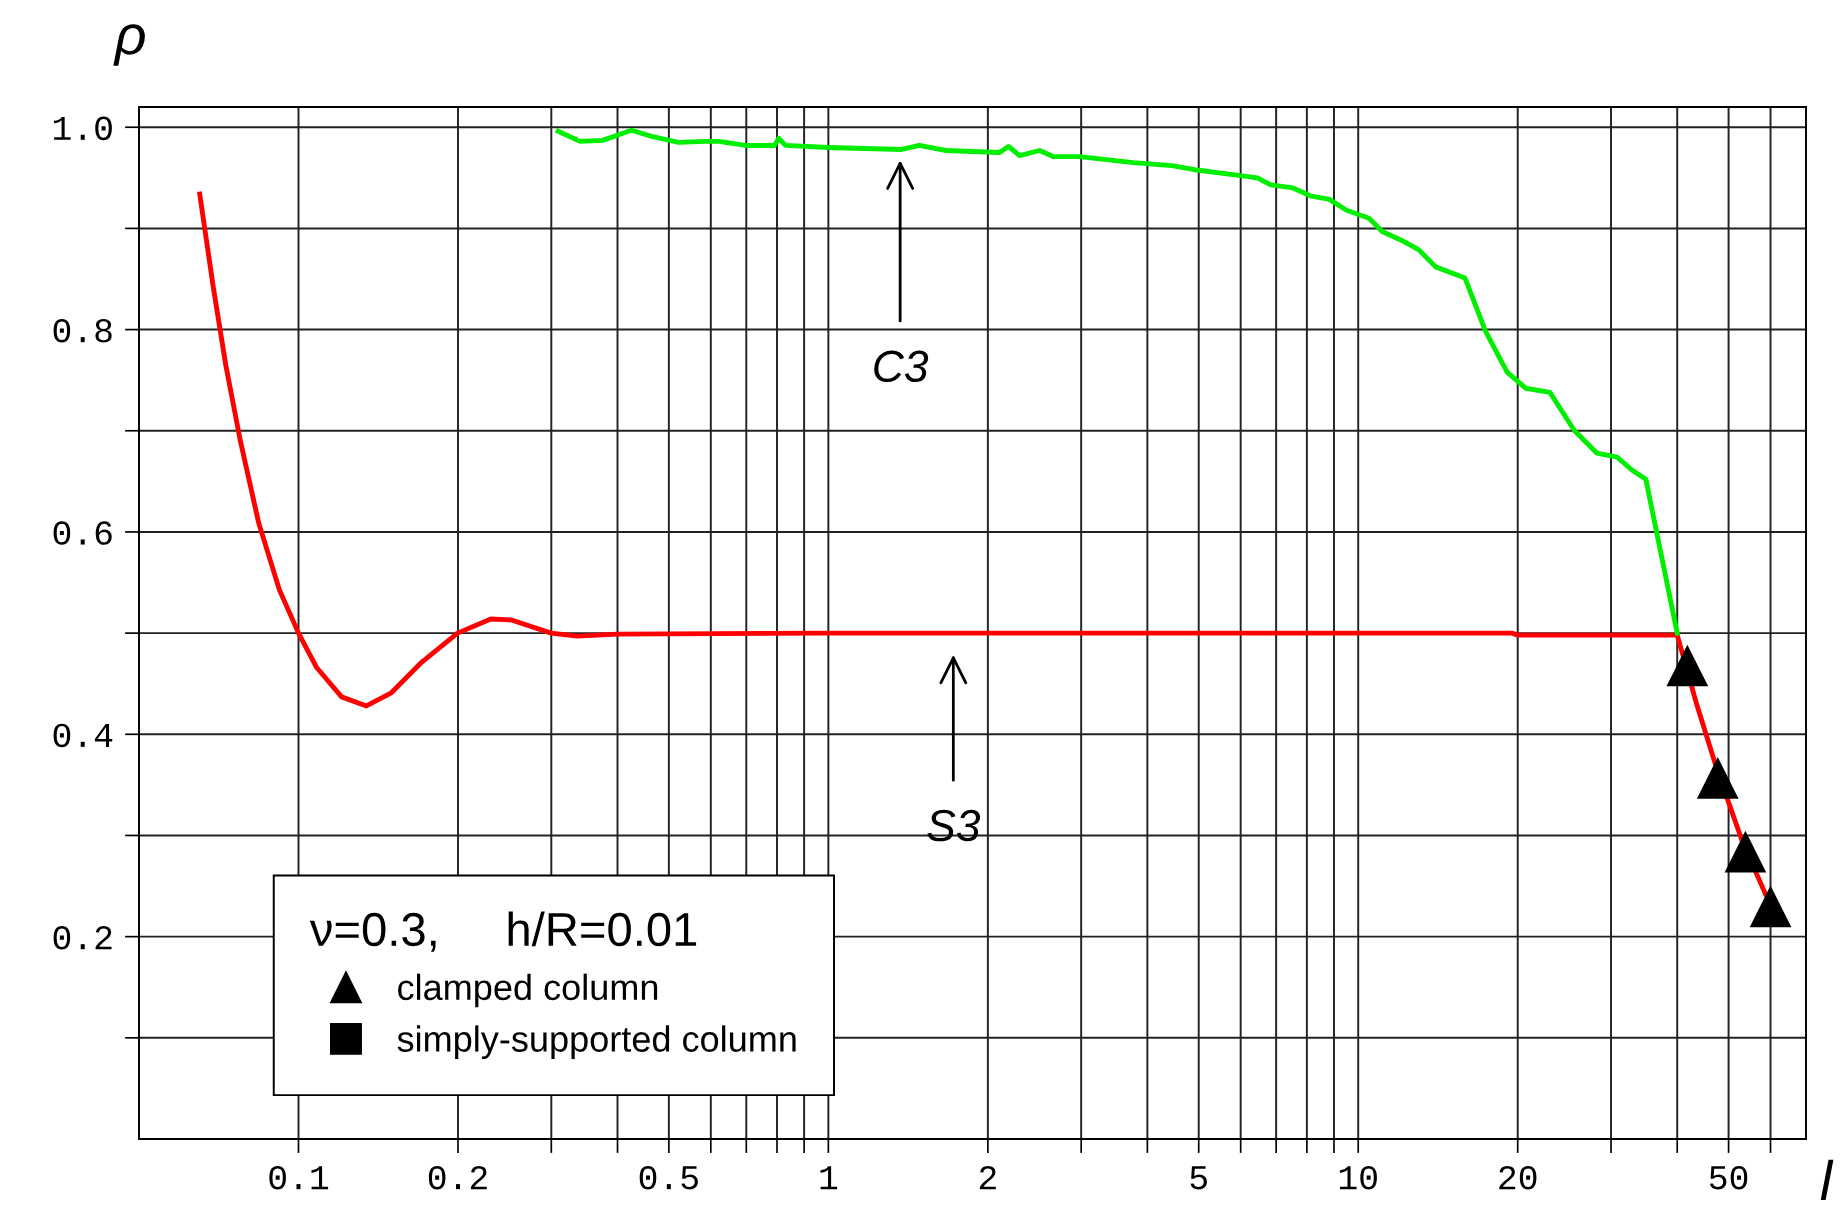  Describe the element at coordinates (1728, 1177) in the screenshot. I see `x-tick-label: 50` at that location.